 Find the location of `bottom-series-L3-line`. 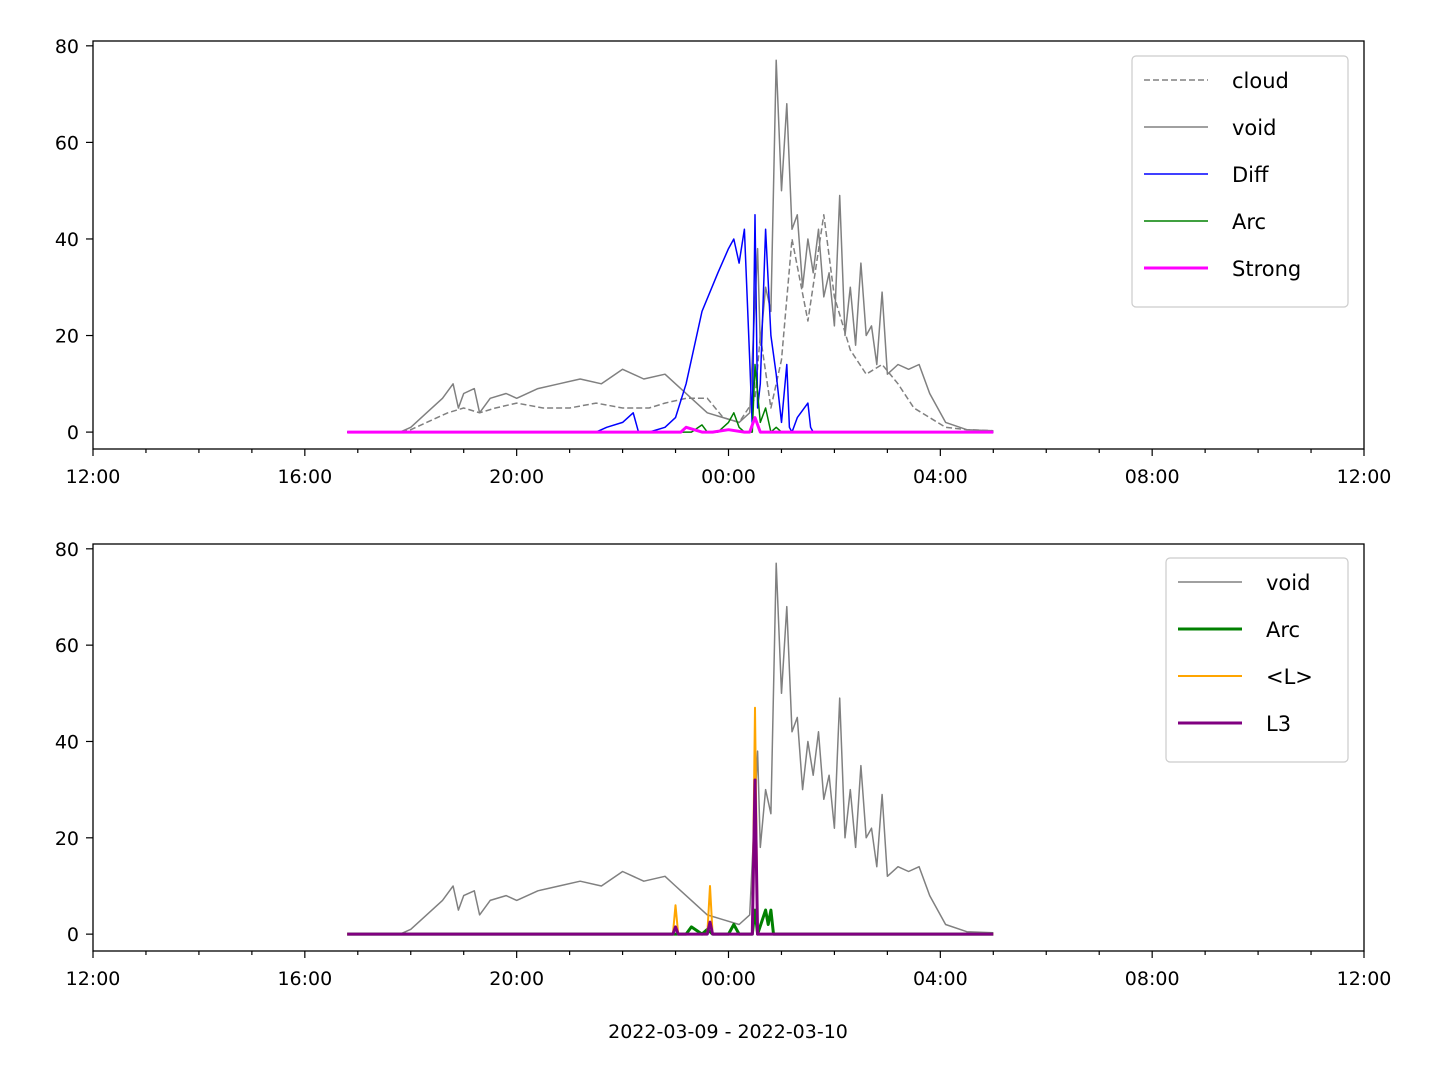

bottom-series-L3-line is located at coordinates (670, 857).